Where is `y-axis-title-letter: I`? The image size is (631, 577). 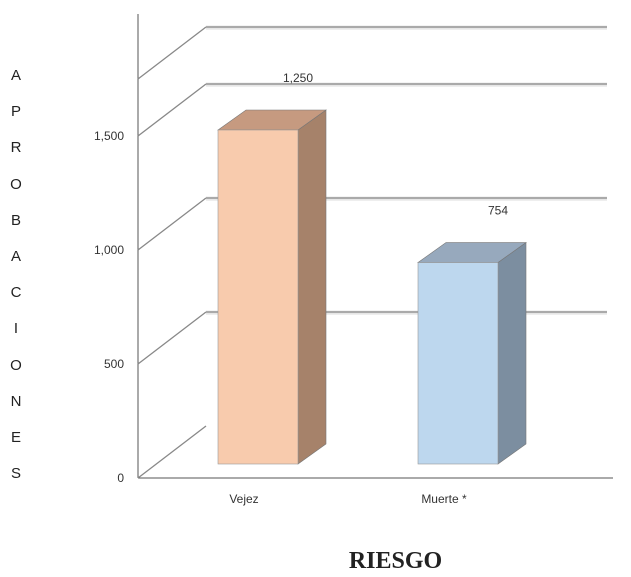 y-axis-title-letter: I is located at coordinates (16, 329).